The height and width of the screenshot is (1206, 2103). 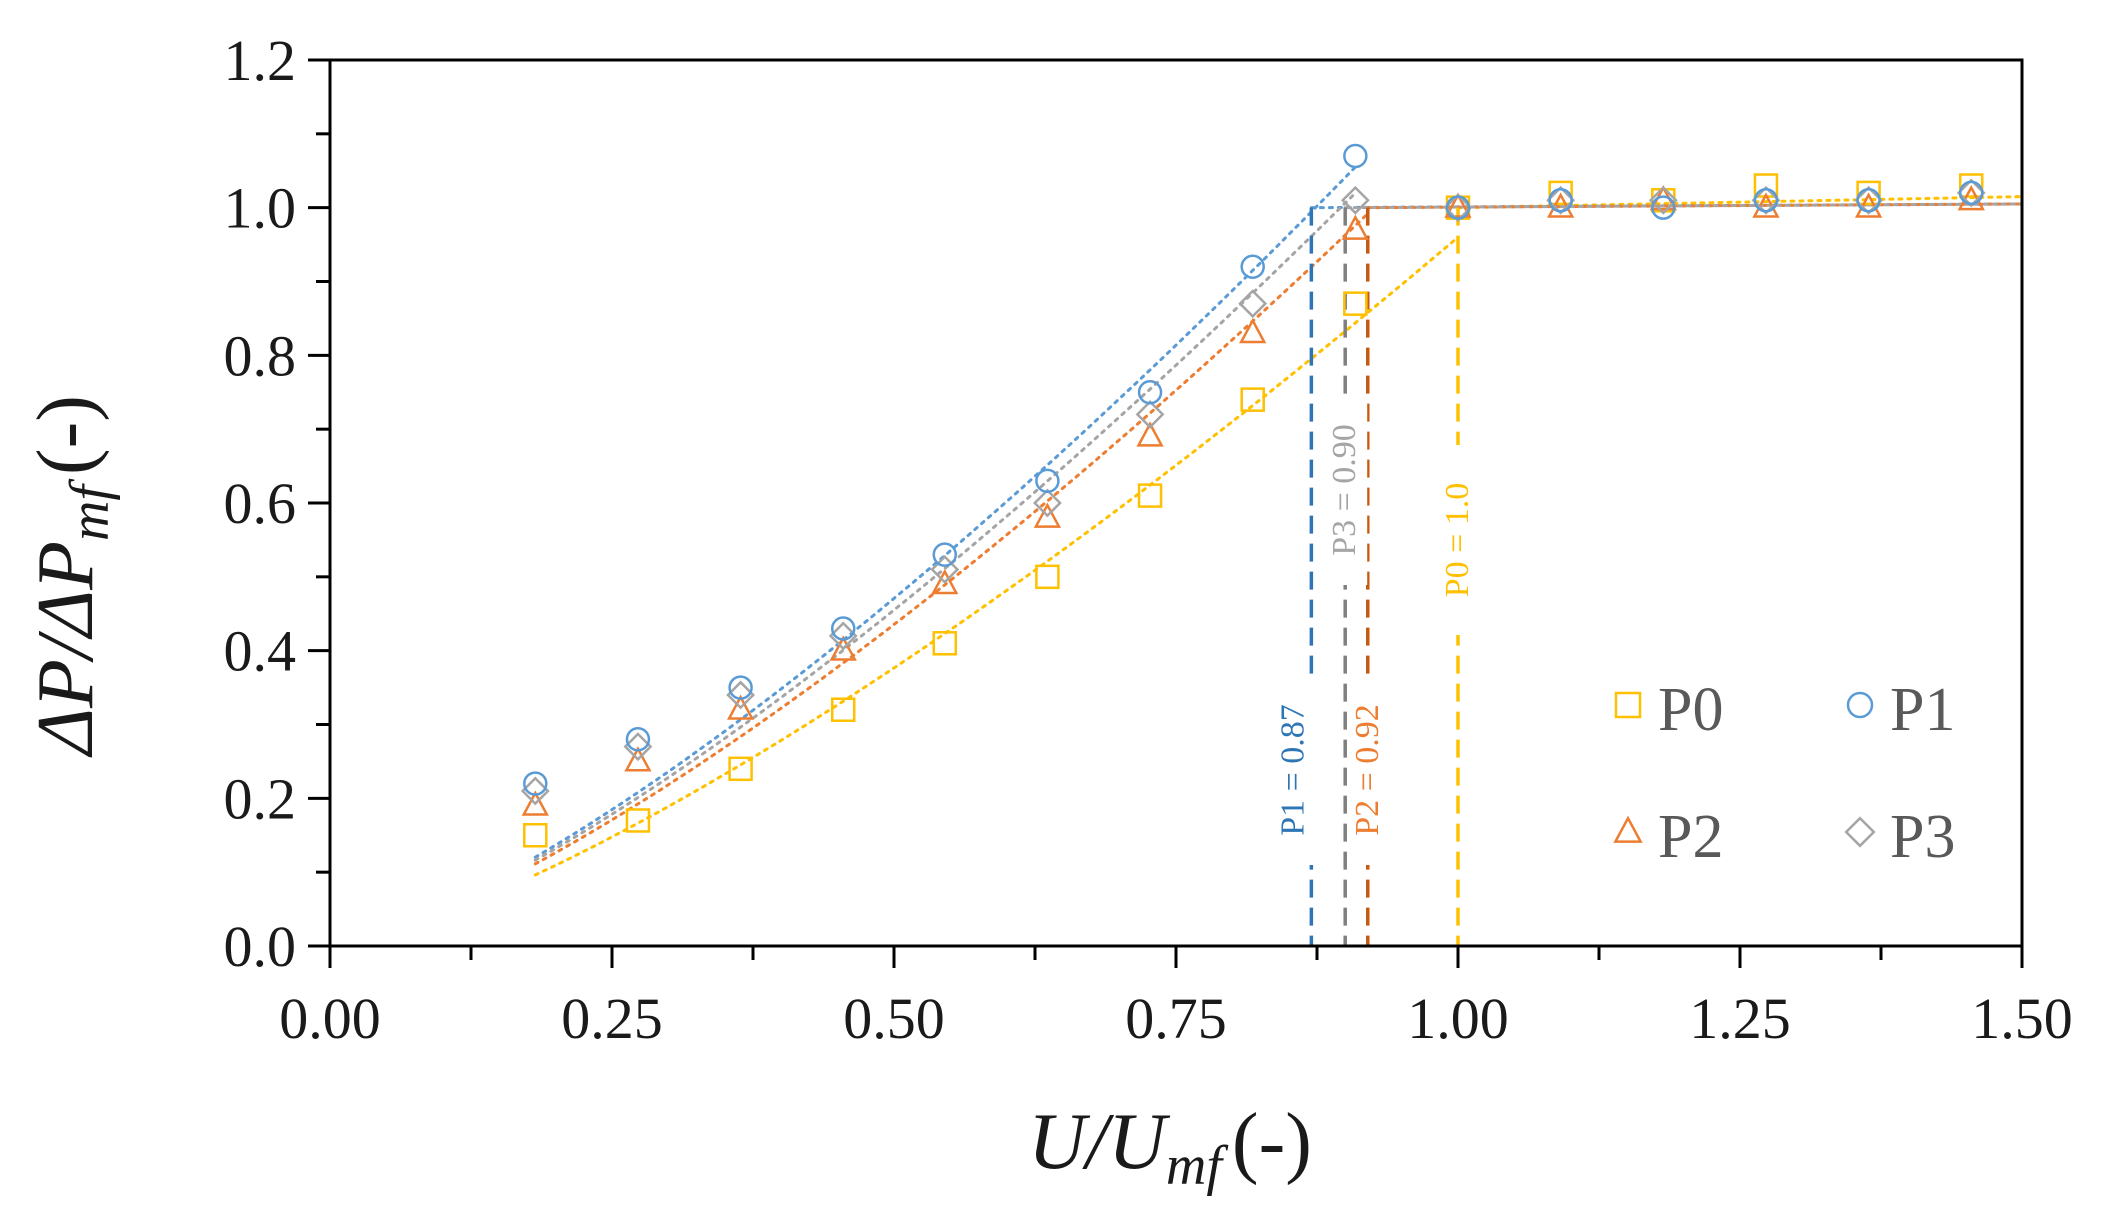 I want to click on x-tick-label: 1.00, so click(x=1458, y=1018).